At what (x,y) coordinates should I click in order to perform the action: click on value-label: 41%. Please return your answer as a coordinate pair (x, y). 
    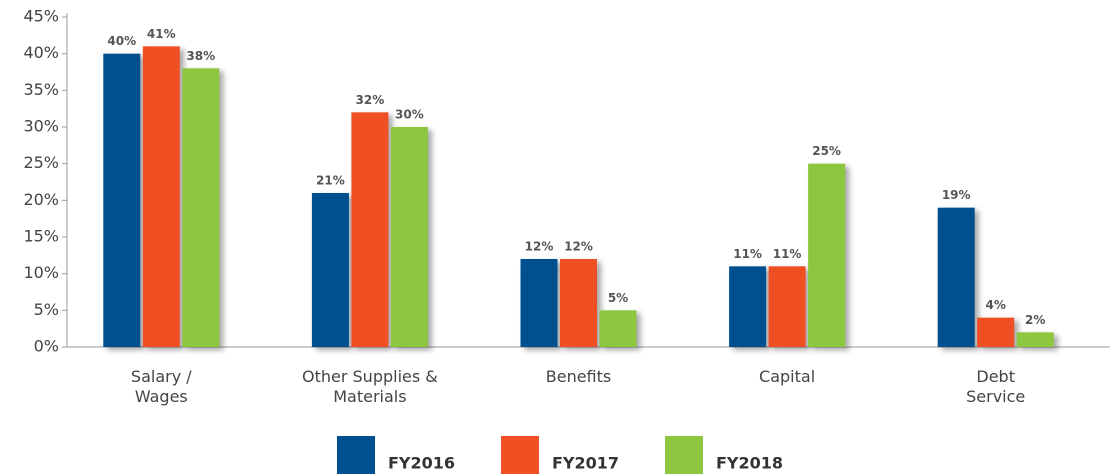
    Looking at the image, I should click on (161, 34).